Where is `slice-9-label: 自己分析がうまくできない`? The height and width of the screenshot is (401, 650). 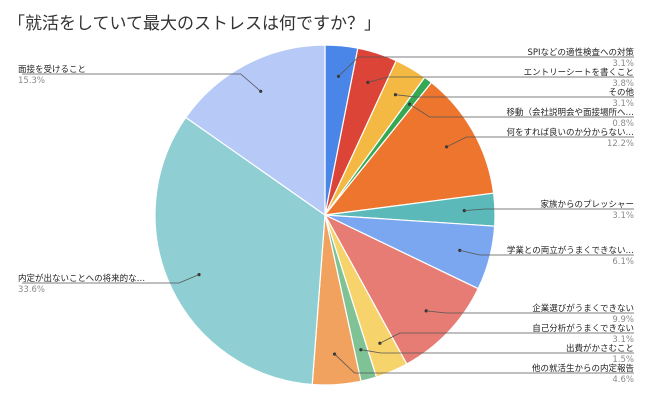 slice-9-label: 自己分析がうまくできない is located at coordinates (583, 328).